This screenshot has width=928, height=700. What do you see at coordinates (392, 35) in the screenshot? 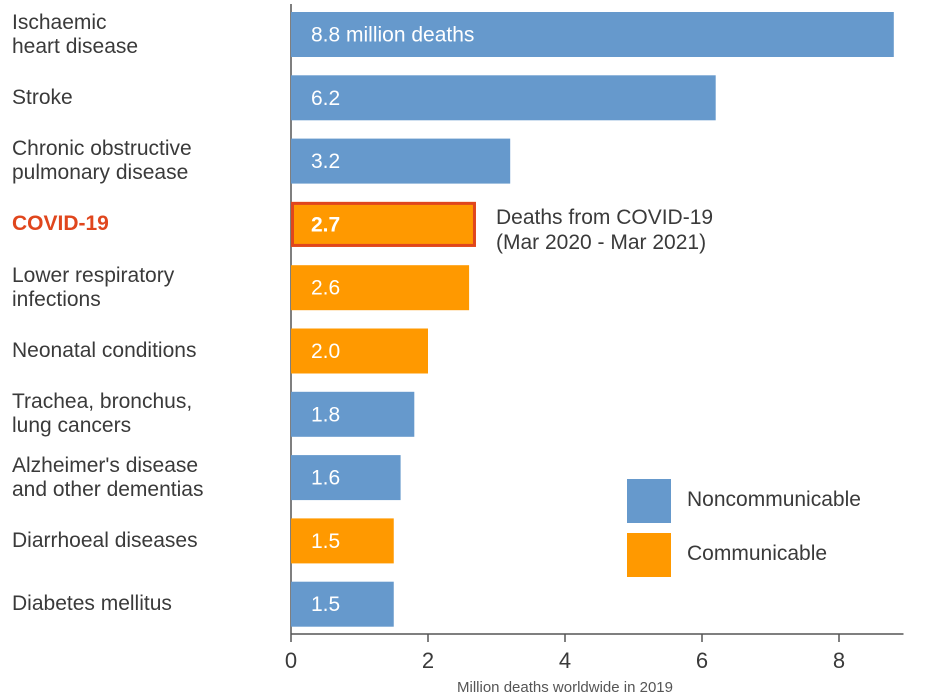
I see `bar-value-label: 8.8 million deaths` at bounding box center [392, 35].